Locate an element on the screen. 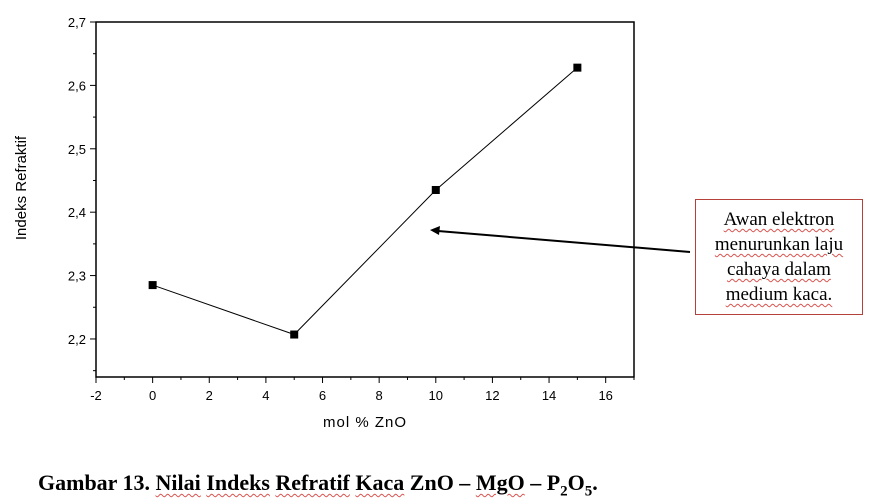  y-tick-label-1: 2,3 is located at coordinates (77, 276).